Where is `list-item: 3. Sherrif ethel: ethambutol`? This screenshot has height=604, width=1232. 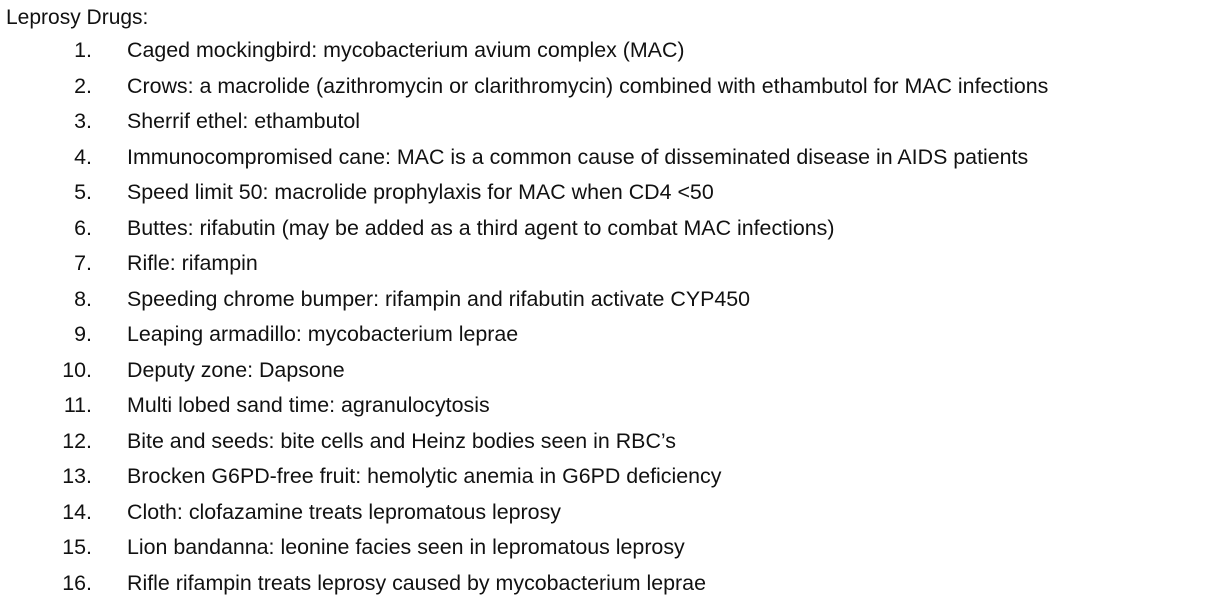
list-item: 3. Sherrif ethel: ethambutol is located at coordinates (616, 124).